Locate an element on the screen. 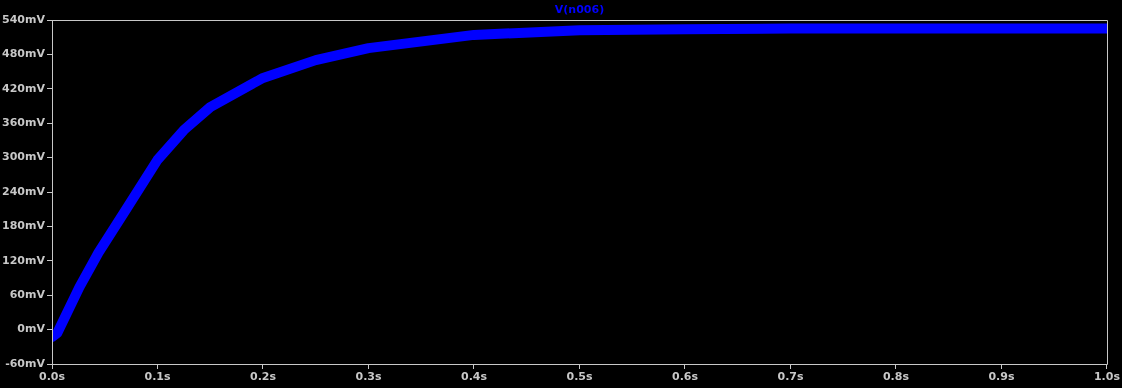 This screenshot has height=388, width=1122. y-tick-label: 300mV is located at coordinates (24, 157).